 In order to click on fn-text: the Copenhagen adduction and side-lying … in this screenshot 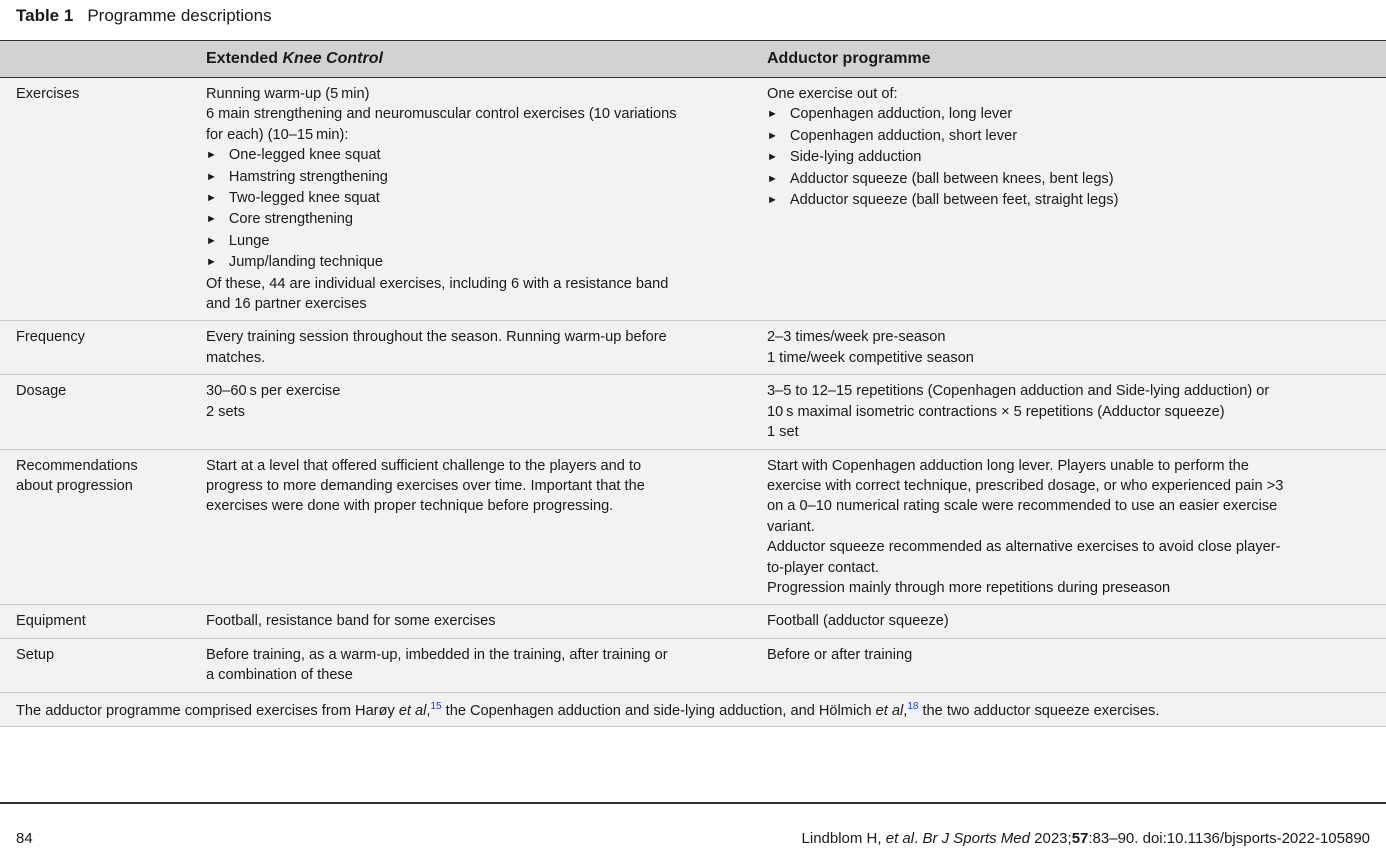, I will do `click(658, 710)`.